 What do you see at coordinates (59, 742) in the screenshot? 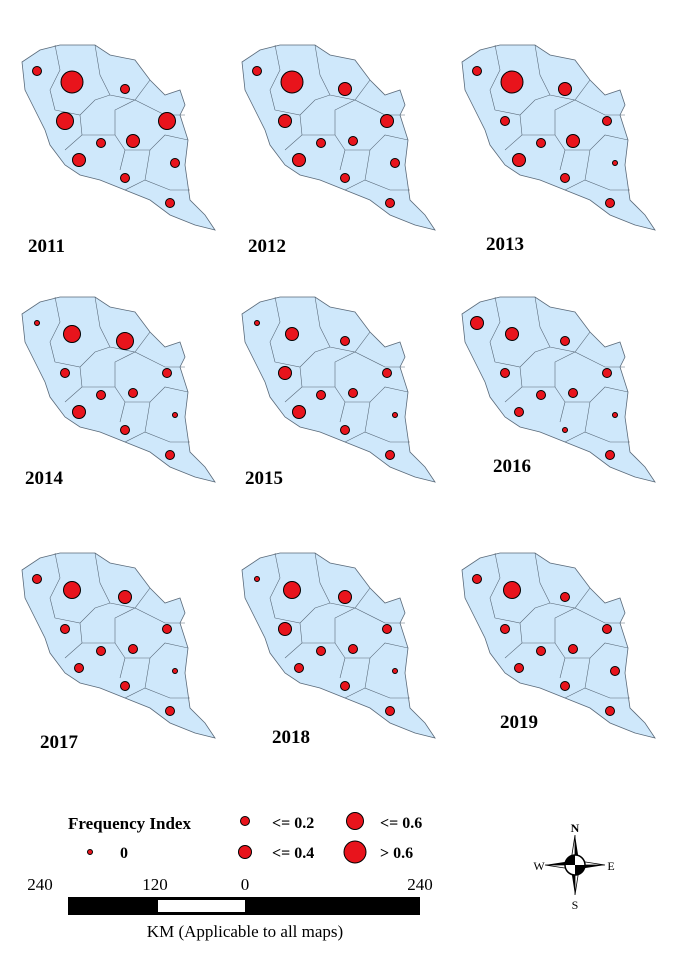
I see `year-label: 2017` at bounding box center [59, 742].